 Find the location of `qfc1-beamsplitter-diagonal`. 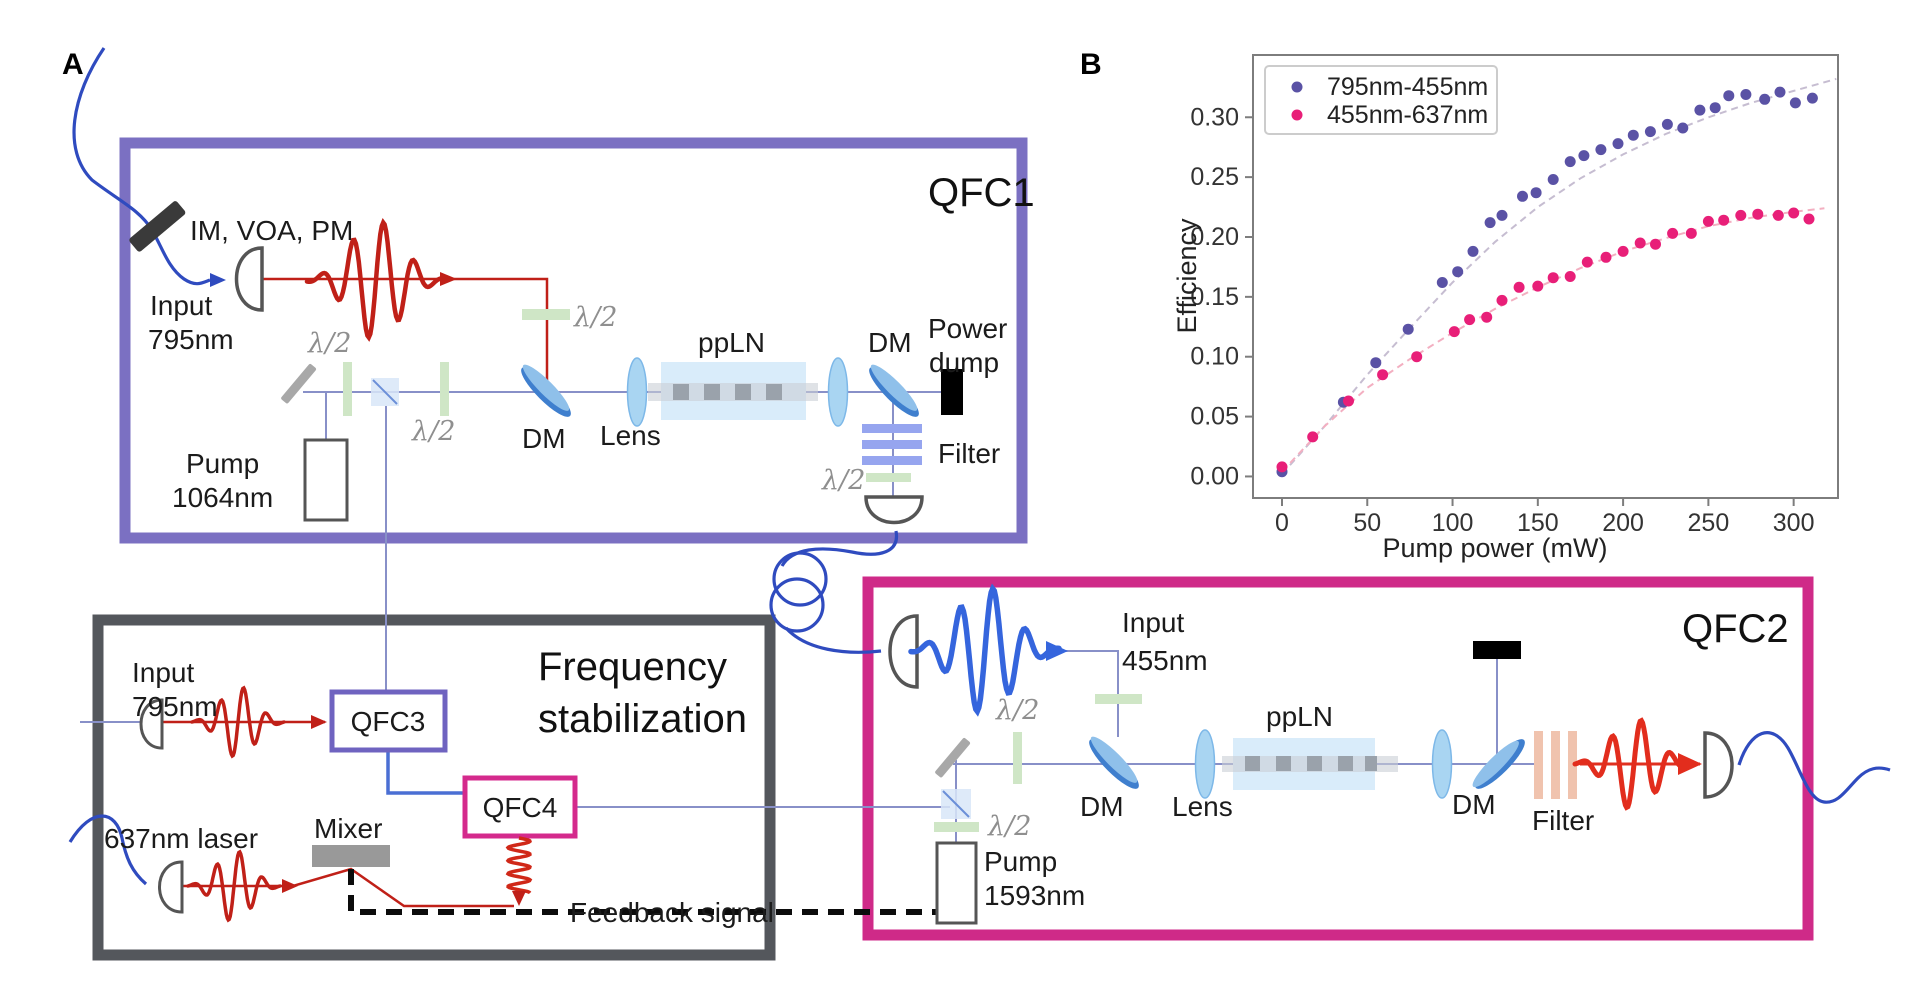

qfc1-beamsplitter-diagonal is located at coordinates (385, 392).